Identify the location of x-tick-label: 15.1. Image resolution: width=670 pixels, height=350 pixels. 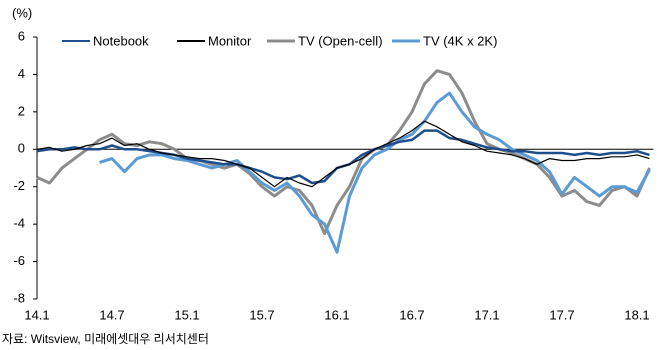
(186, 314).